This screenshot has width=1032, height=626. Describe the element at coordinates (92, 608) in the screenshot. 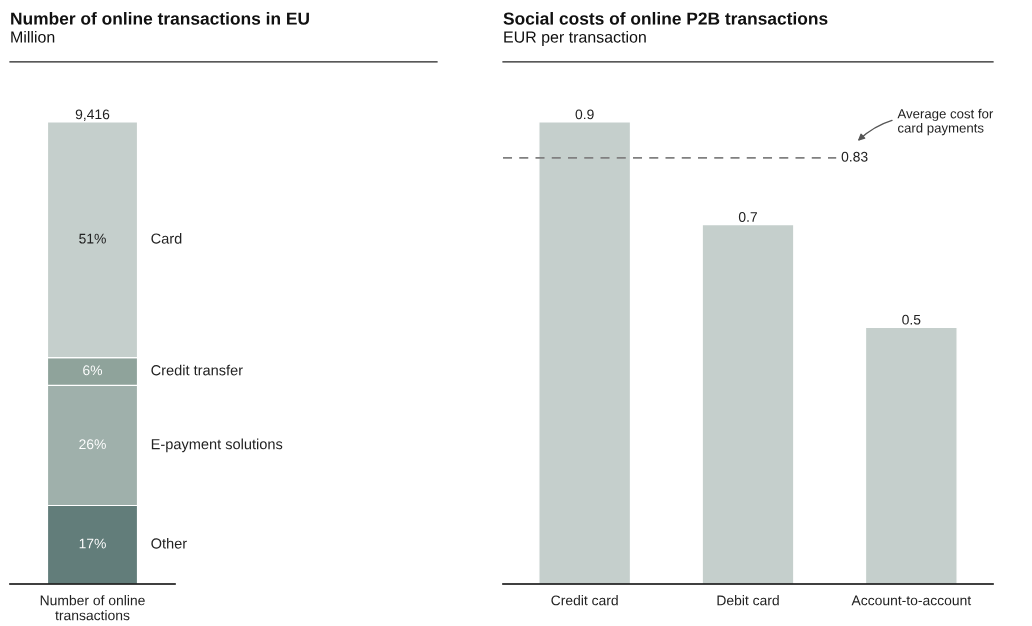

I see `x-tick-label: Number of online transactions` at that location.